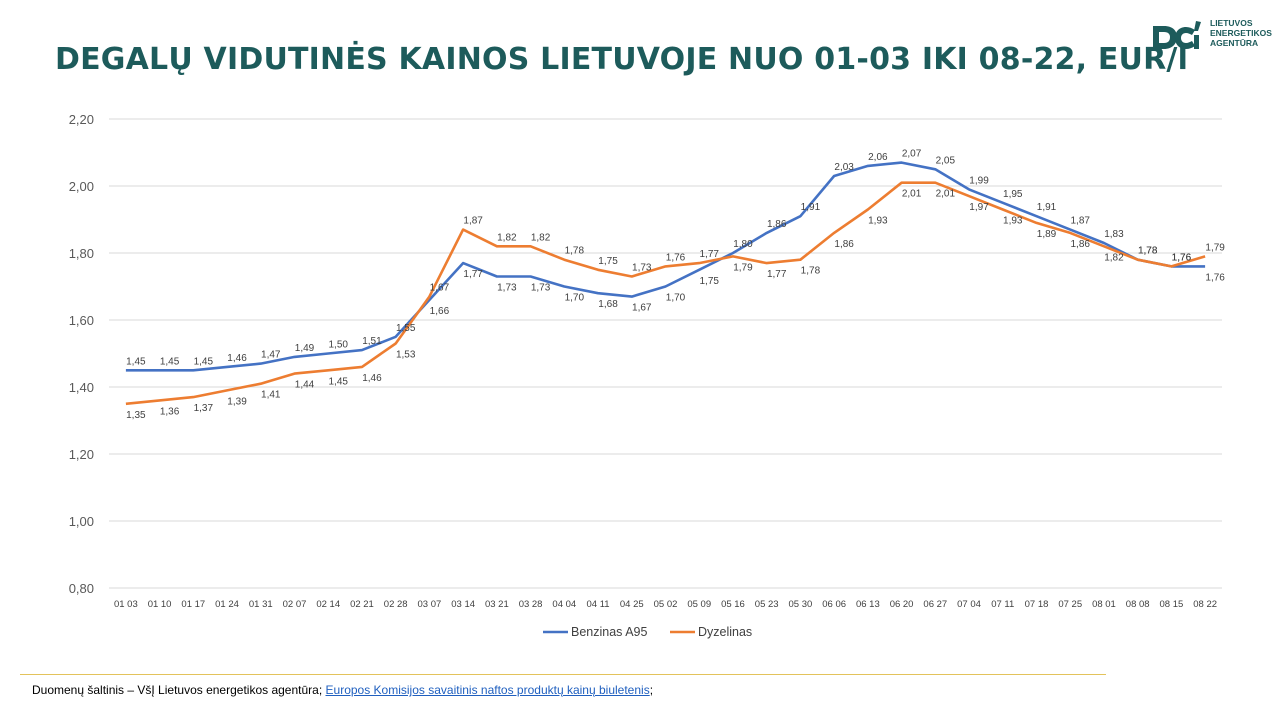  What do you see at coordinates (126, 604) in the screenshot?
I see `x-tick-label: 01 03` at bounding box center [126, 604].